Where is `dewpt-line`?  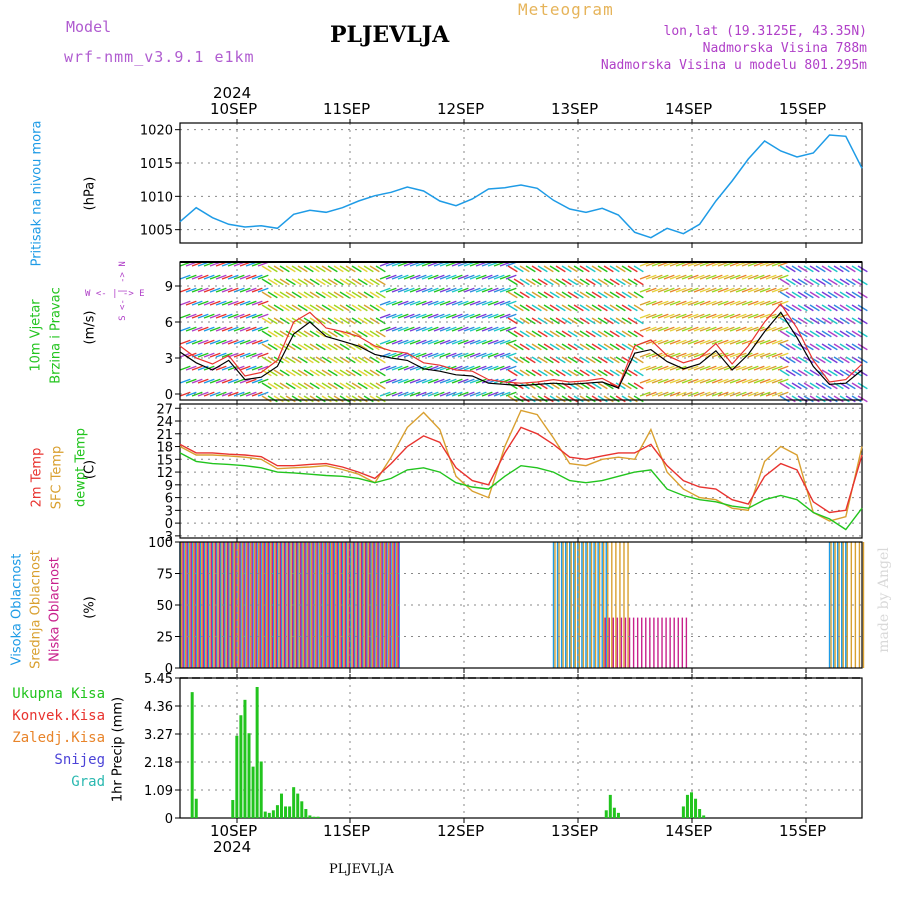
dewpt-line is located at coordinates (521, 491).